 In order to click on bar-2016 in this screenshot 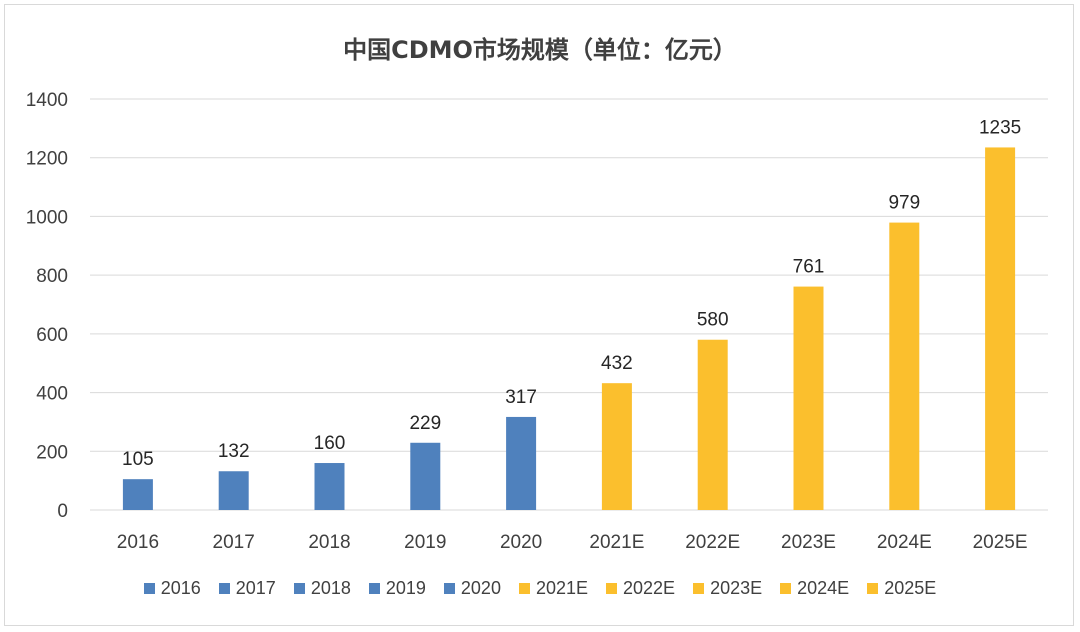, I will do `click(137, 494)`.